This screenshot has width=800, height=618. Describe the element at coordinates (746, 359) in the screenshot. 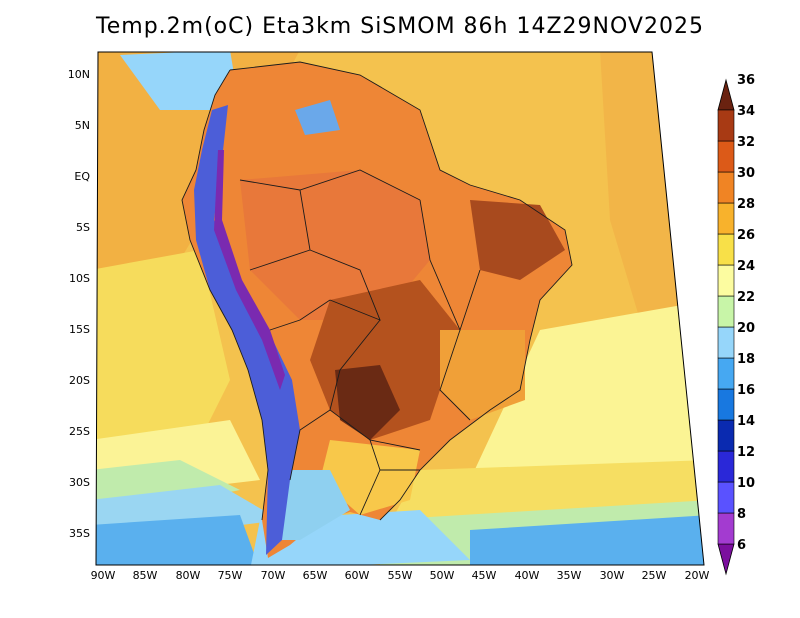

I see `colorbar-label: 18` at that location.